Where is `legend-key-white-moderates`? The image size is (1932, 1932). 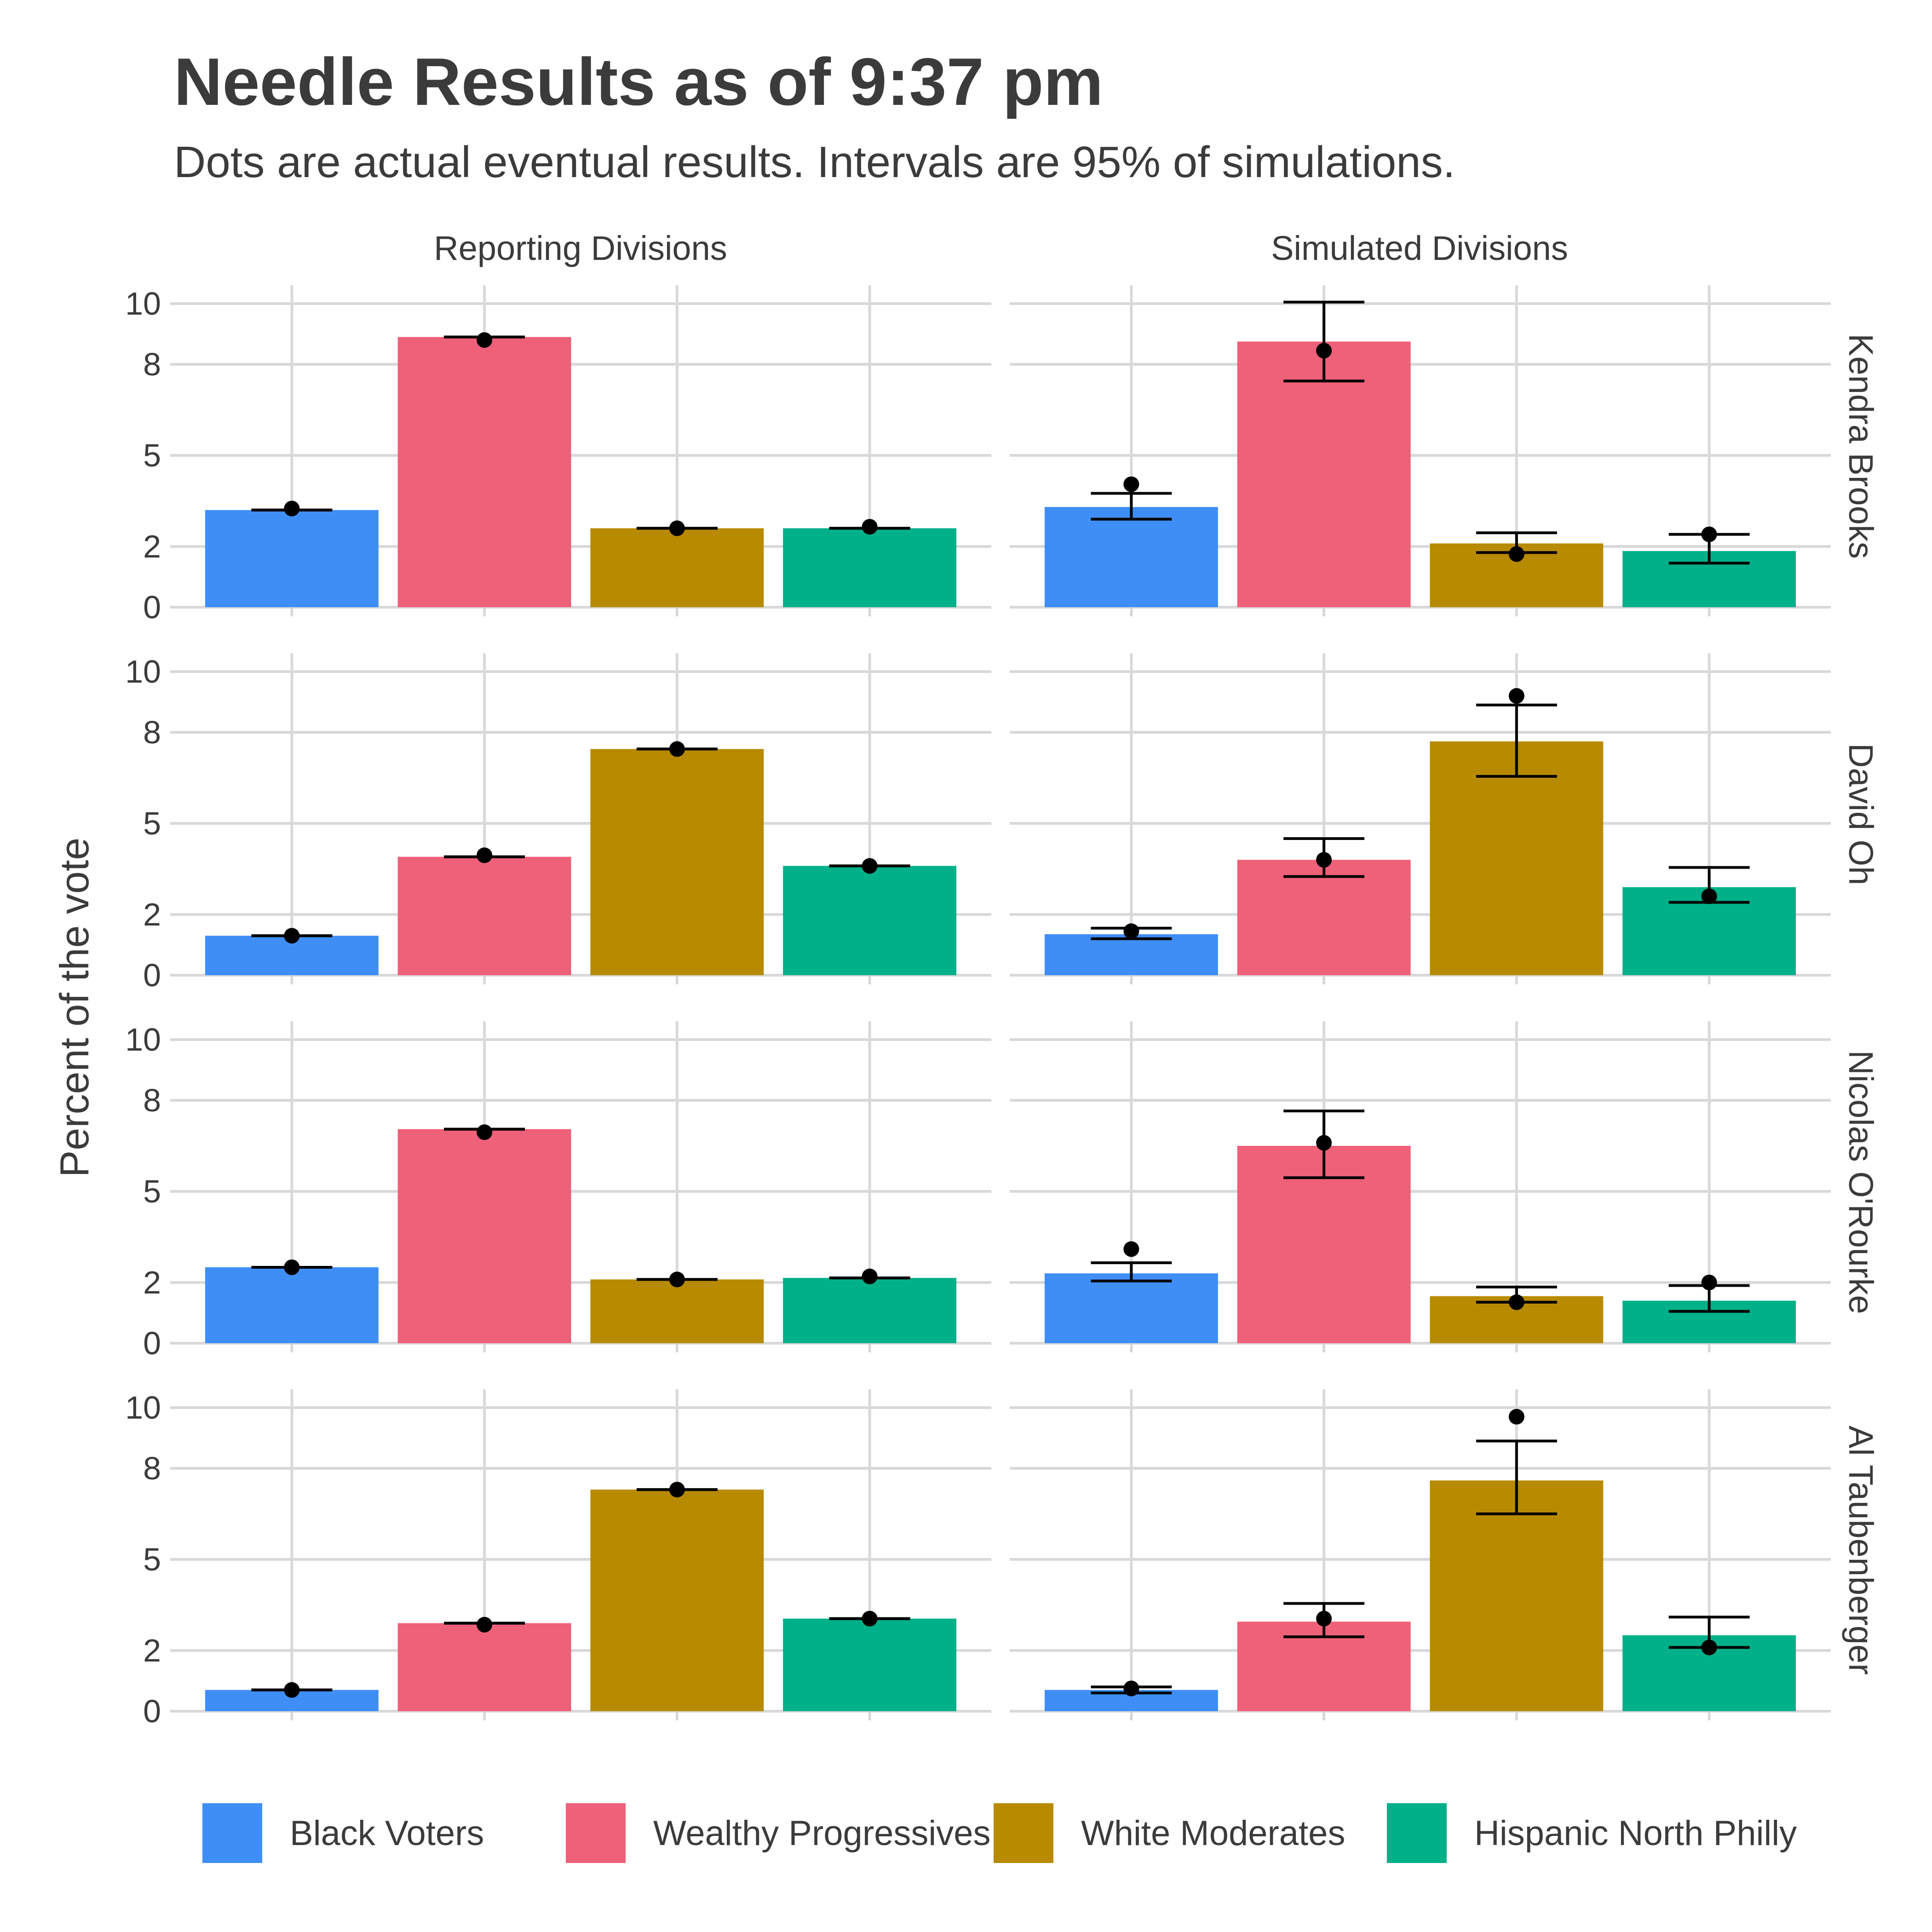
legend-key-white-moderates is located at coordinates (1023, 1833).